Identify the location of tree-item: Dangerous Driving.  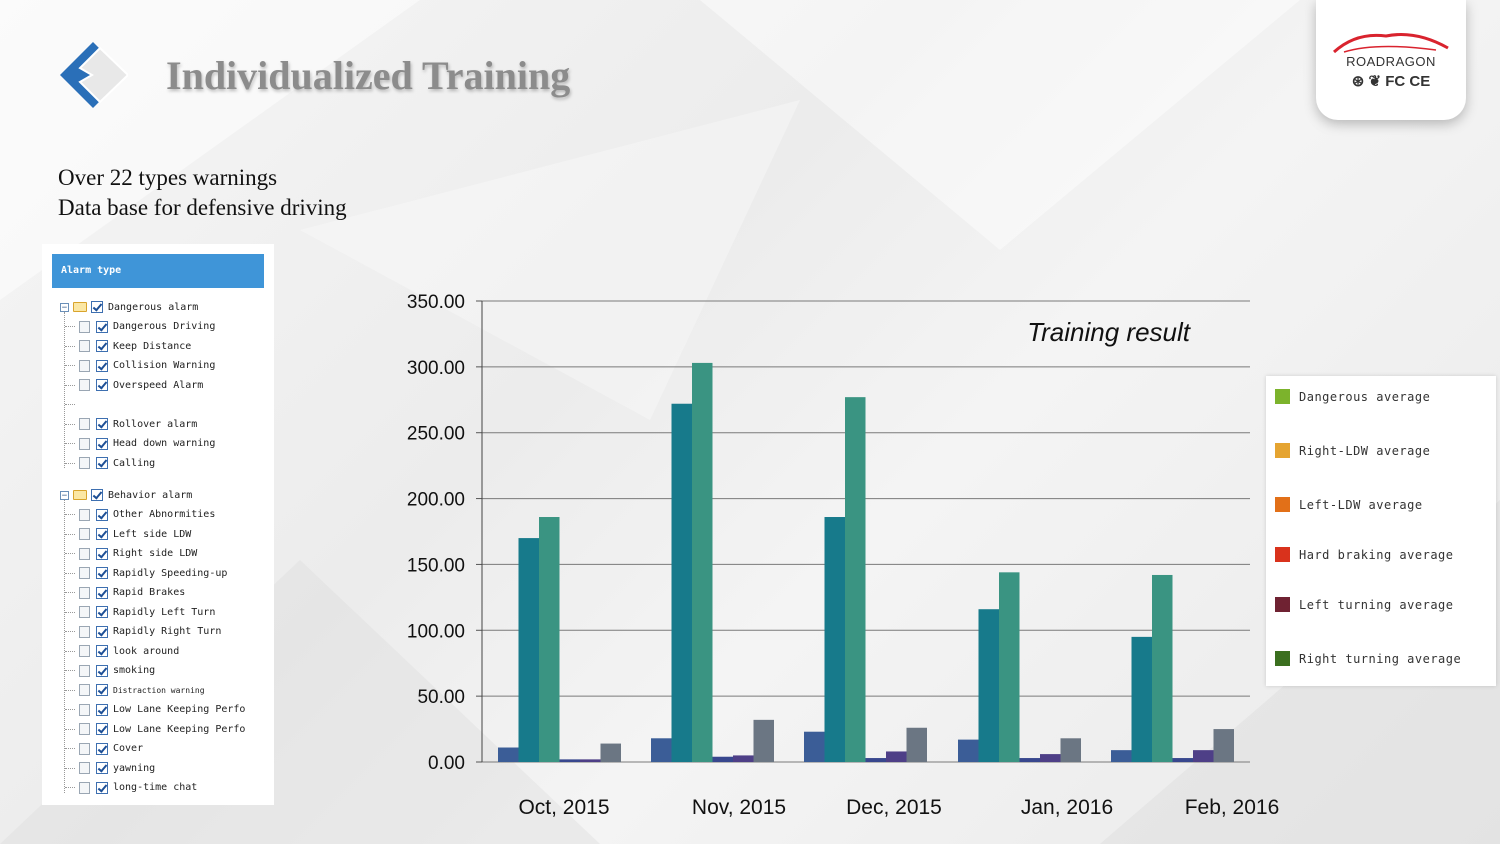
(140, 327).